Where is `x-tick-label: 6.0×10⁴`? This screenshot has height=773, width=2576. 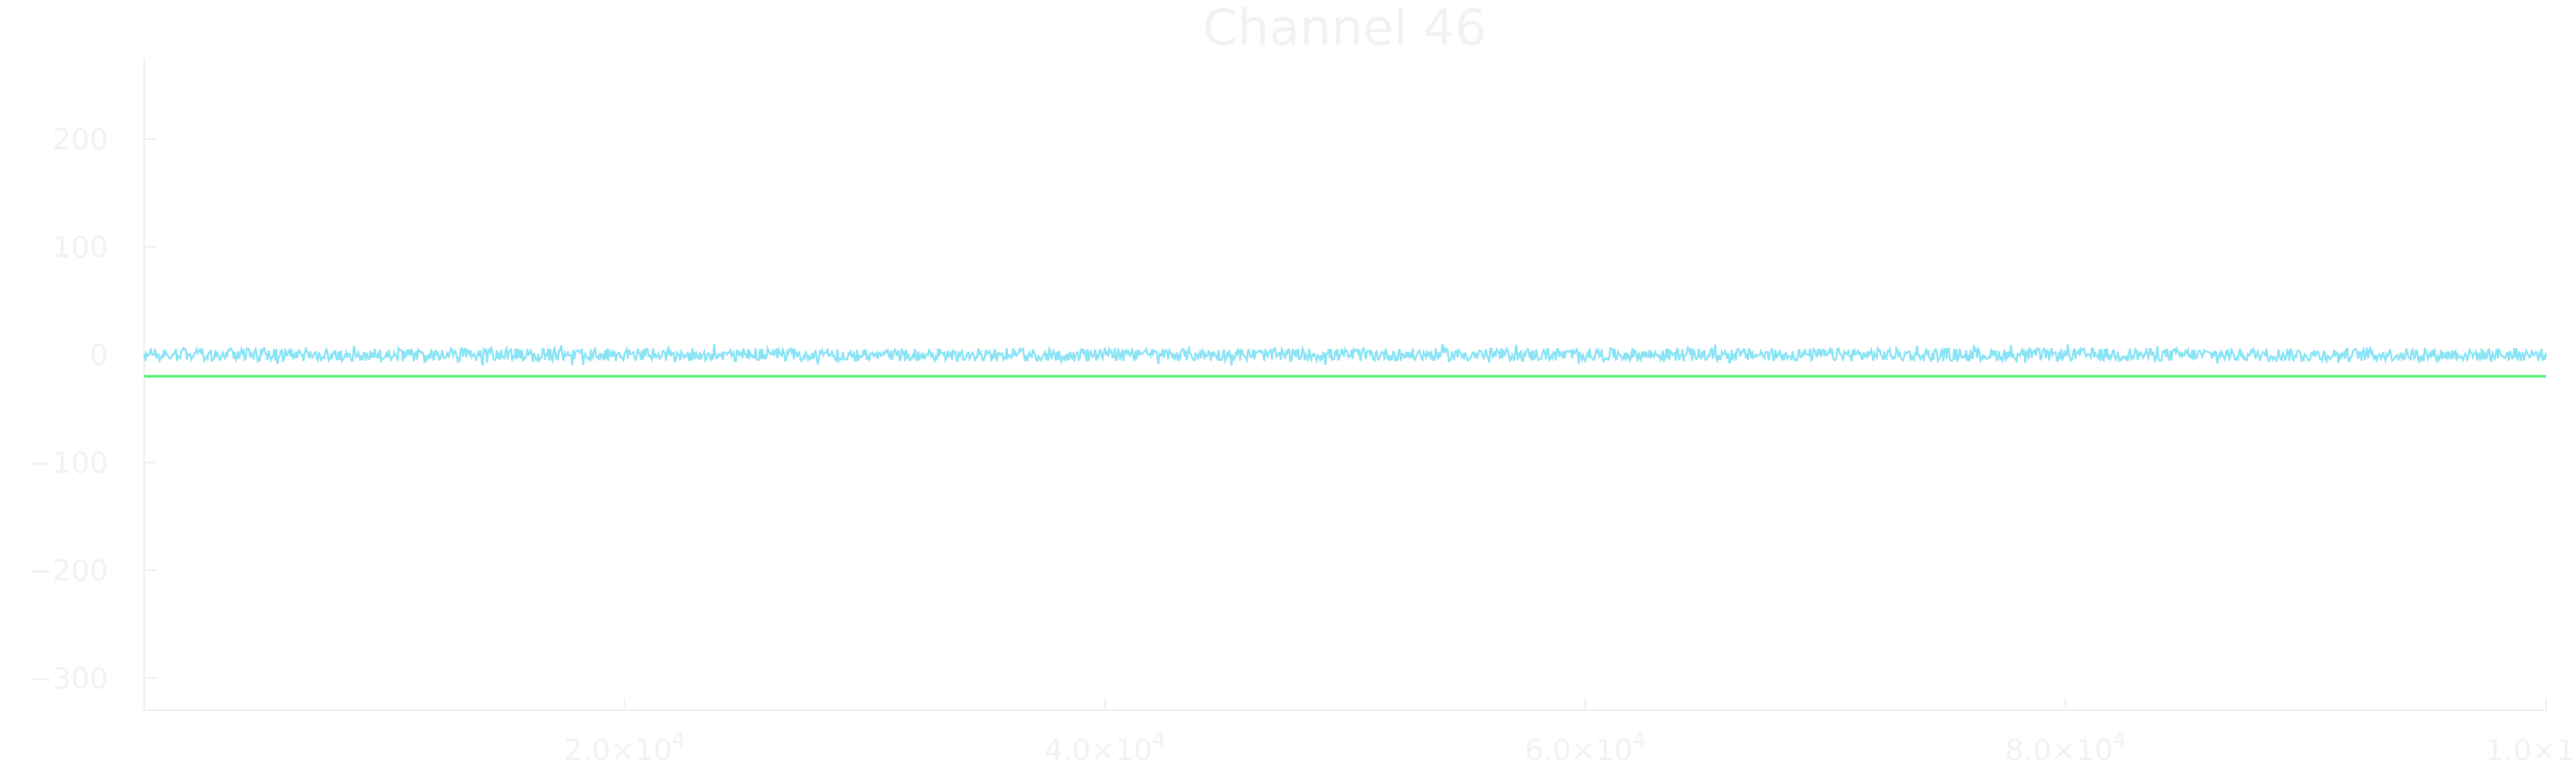 x-tick-label: 6.0×10⁴ is located at coordinates (1586, 747).